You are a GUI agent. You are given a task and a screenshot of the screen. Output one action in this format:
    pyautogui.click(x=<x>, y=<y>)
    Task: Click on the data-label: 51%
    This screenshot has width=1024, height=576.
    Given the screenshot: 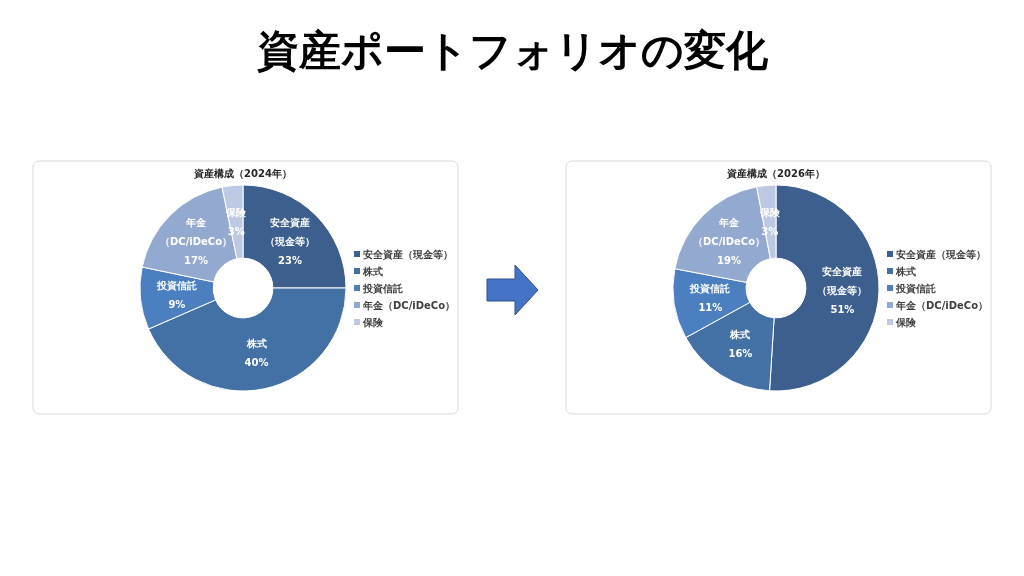 What is the action you would take?
    pyautogui.click(x=842, y=309)
    